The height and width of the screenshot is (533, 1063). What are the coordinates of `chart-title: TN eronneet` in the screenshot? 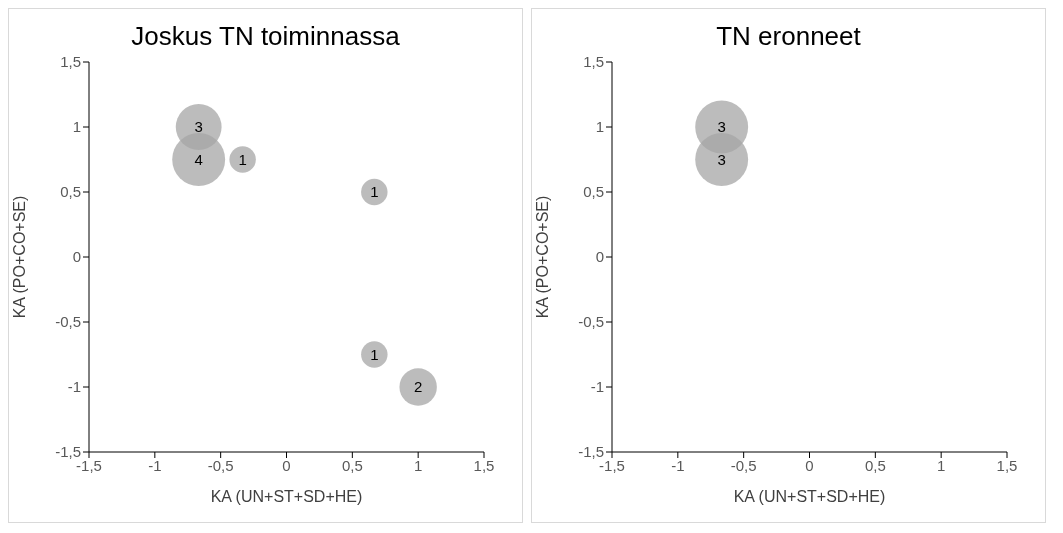 It's located at (788, 36).